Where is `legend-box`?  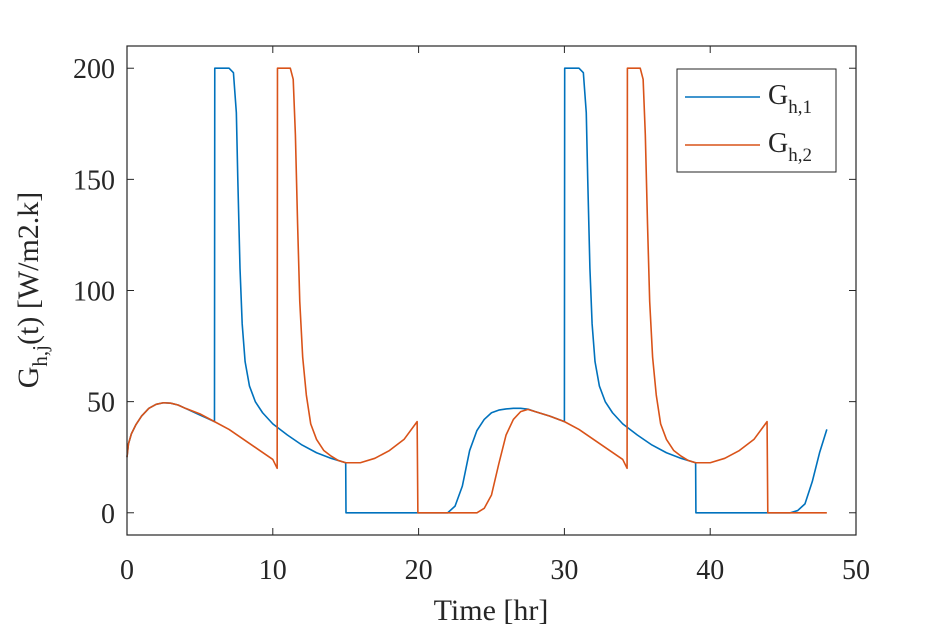
legend-box is located at coordinates (756, 120).